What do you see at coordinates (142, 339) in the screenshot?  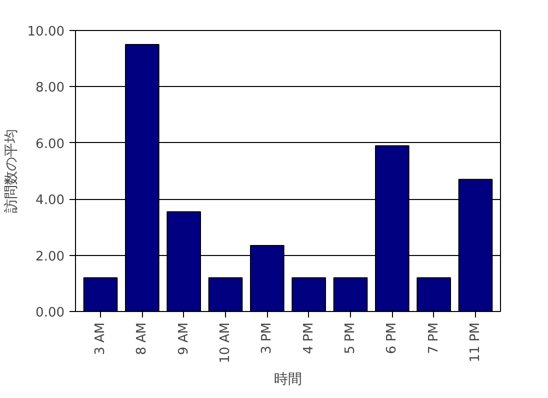 I see `x-tick-label: 8 AM` at bounding box center [142, 339].